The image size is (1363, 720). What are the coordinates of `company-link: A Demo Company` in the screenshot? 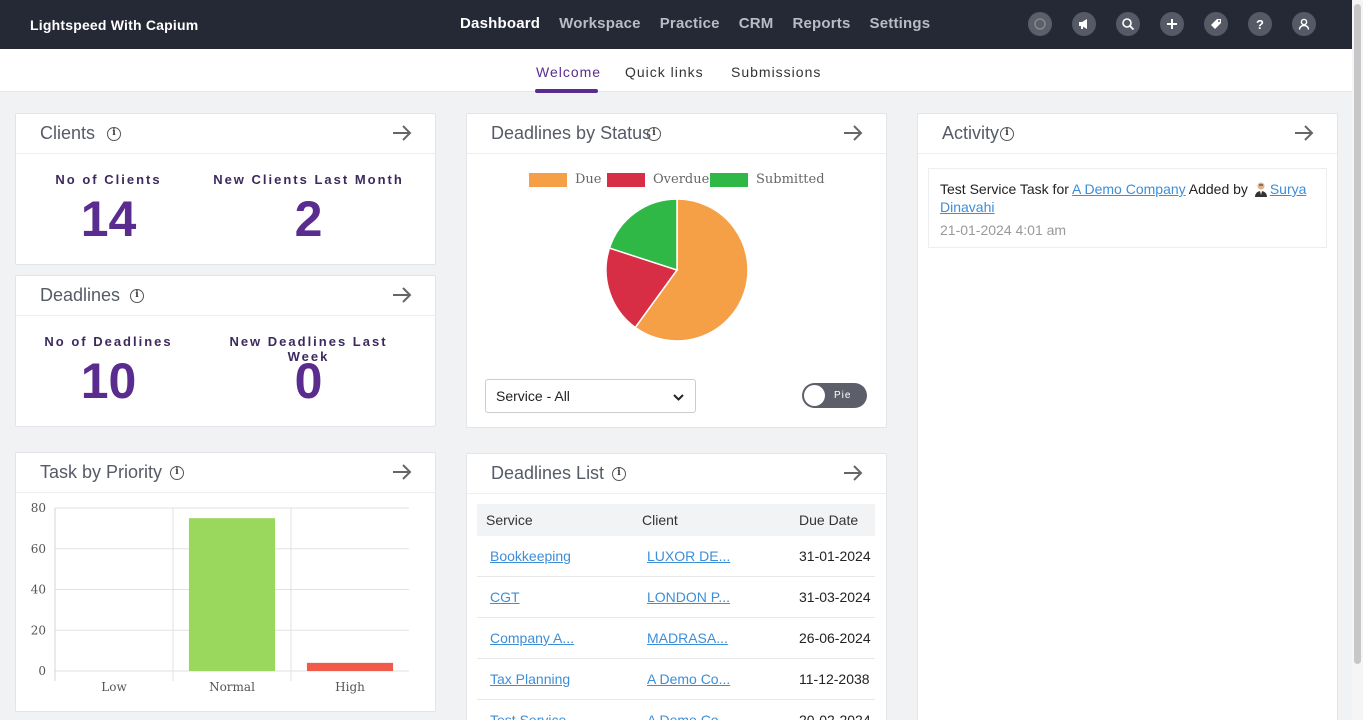 It's located at (1129, 189).